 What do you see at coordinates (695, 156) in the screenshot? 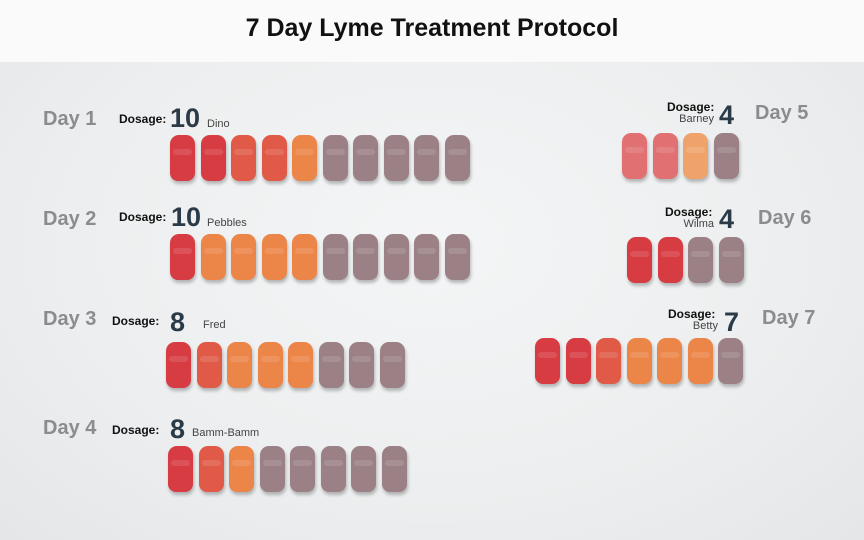
I see `vitamin-tan-orange` at bounding box center [695, 156].